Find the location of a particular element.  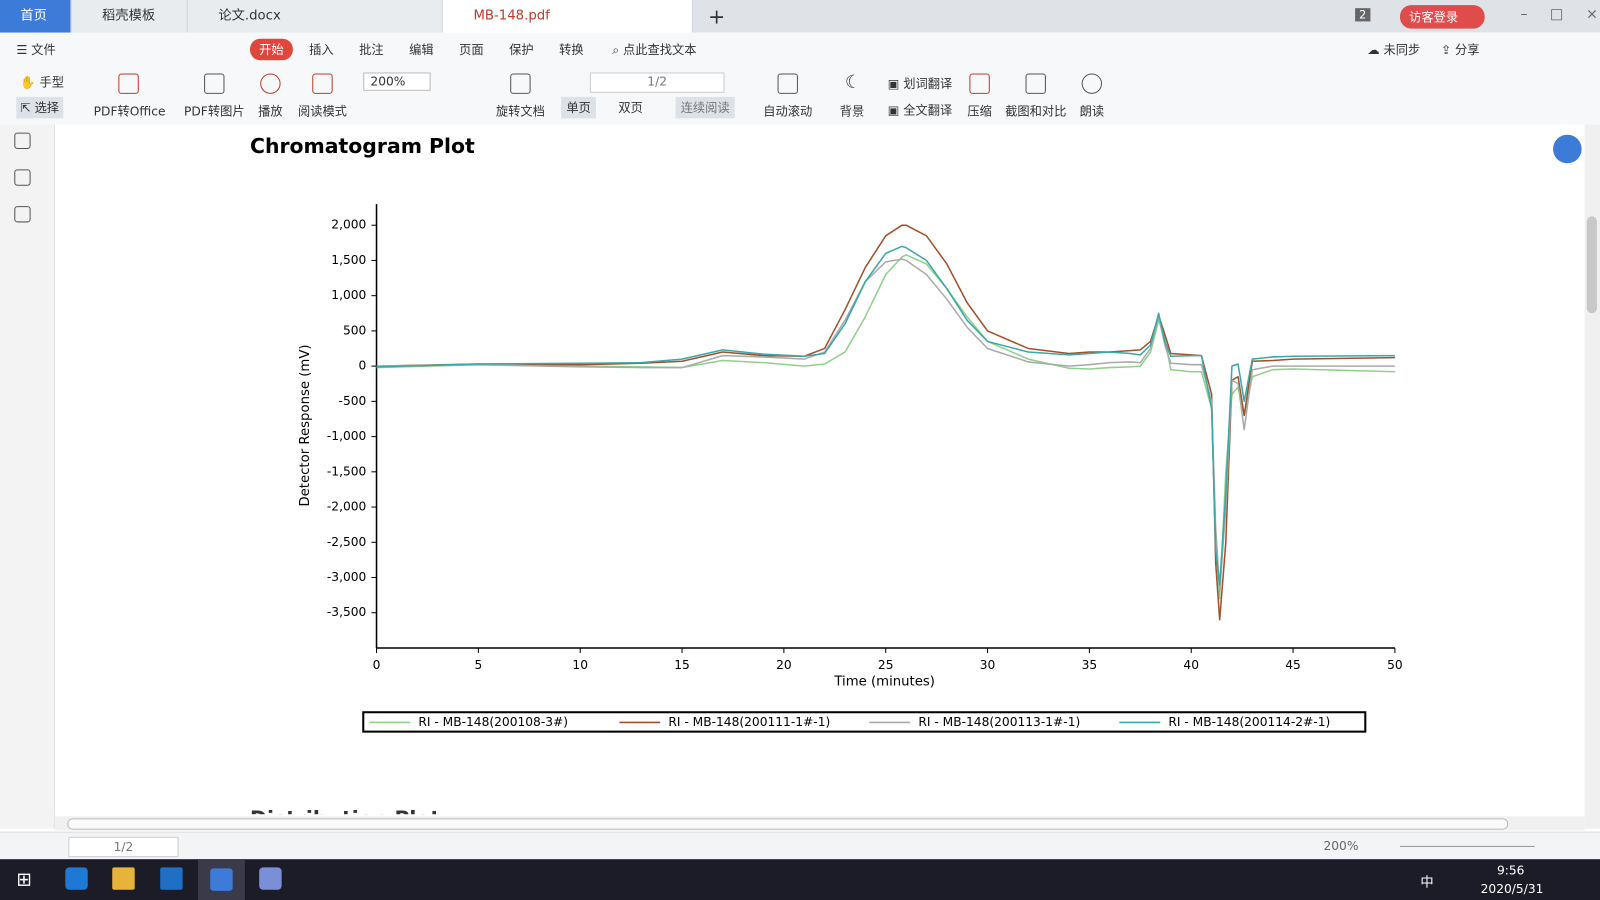

y-tick-label: -3,000 is located at coordinates (346, 577).